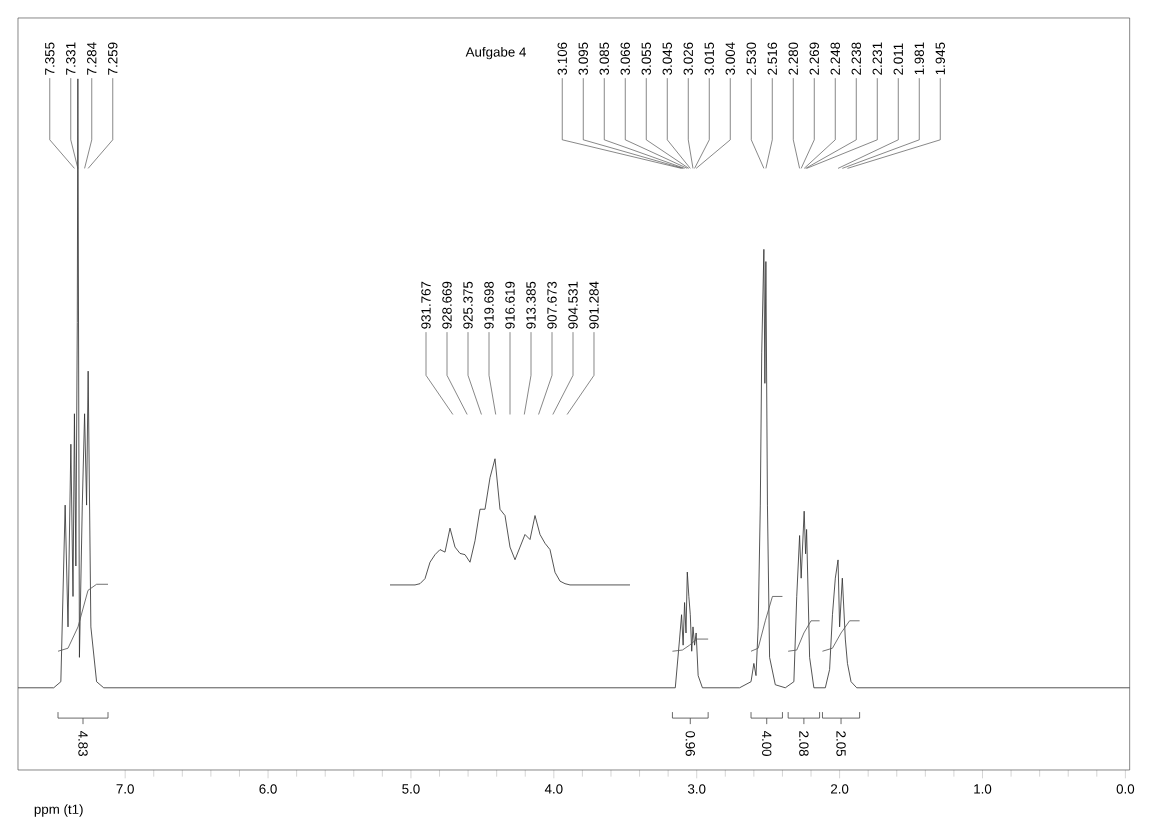  What do you see at coordinates (940, 58) in the screenshot?
I see `annotation: 1.945` at bounding box center [940, 58].